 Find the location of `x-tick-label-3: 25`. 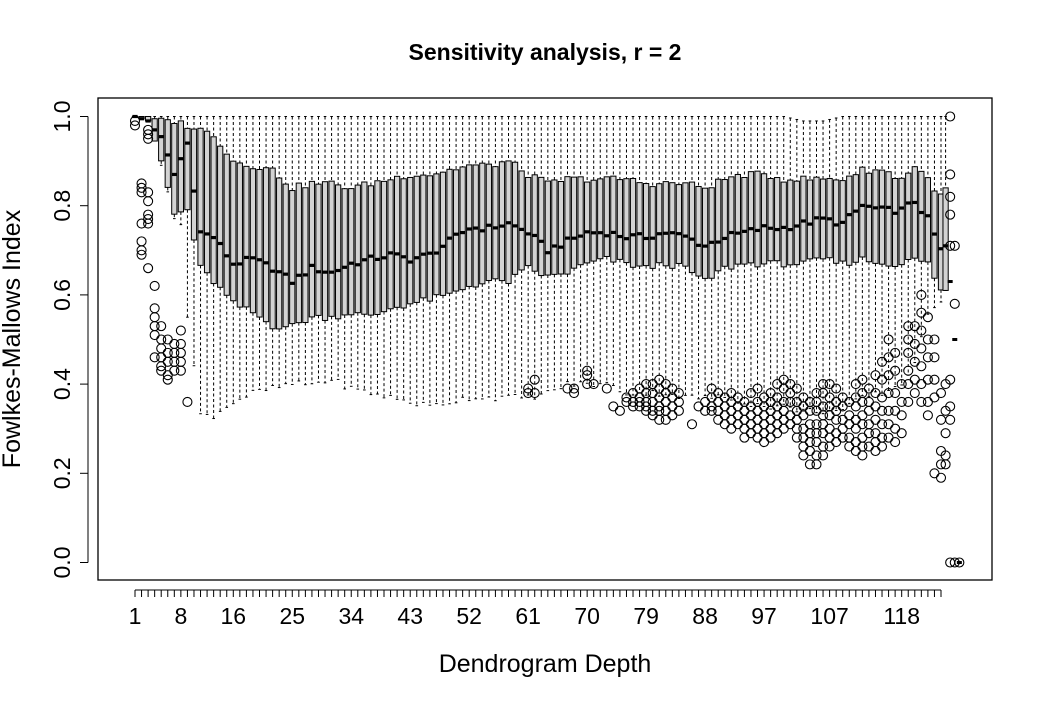

x-tick-label-3: 25 is located at coordinates (292, 616).